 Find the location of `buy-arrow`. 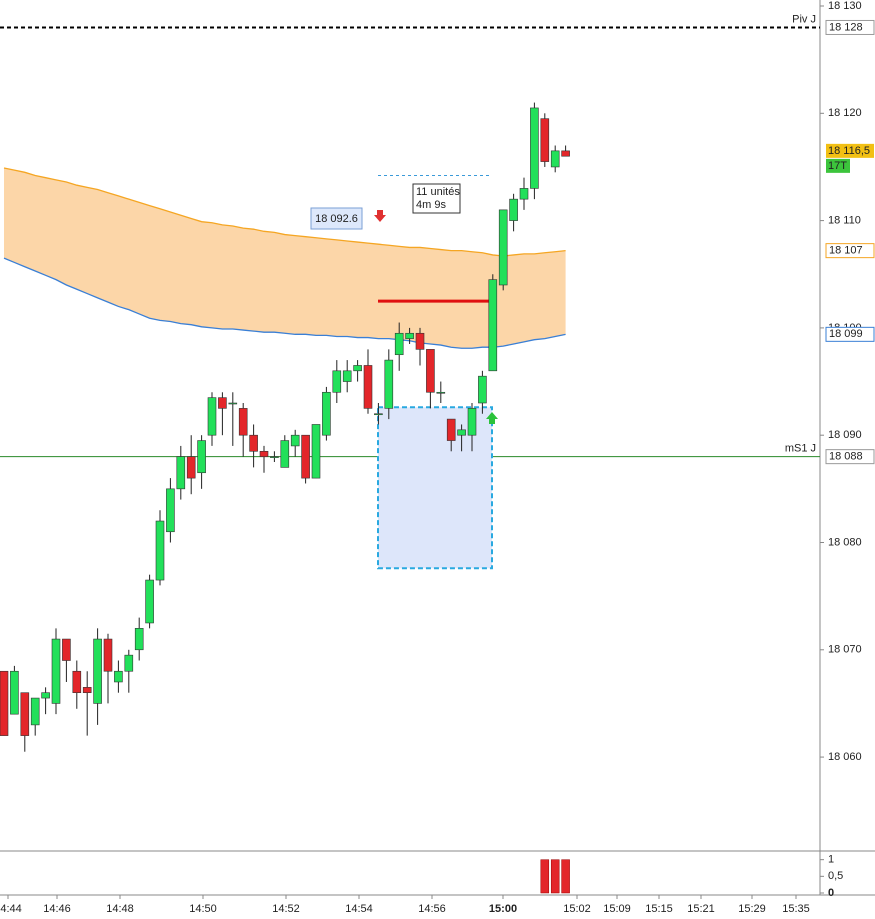

buy-arrow is located at coordinates (492, 418).